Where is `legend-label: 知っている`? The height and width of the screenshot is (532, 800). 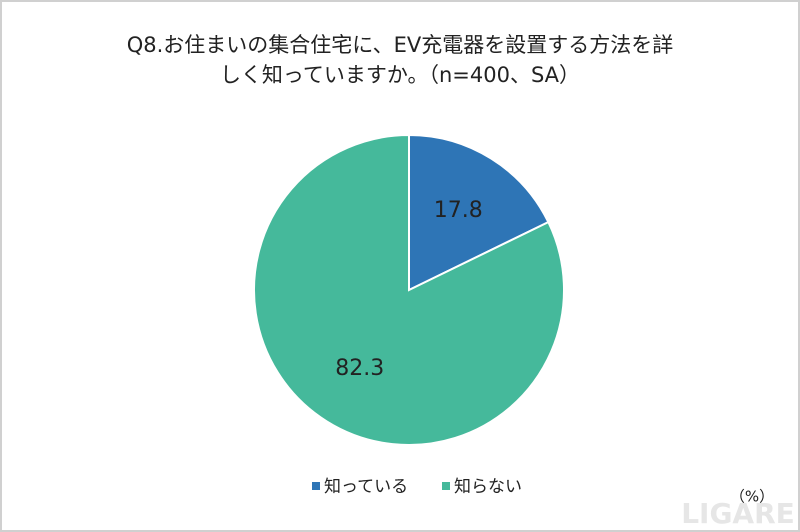
legend-label: 知っている is located at coordinates (366, 487).